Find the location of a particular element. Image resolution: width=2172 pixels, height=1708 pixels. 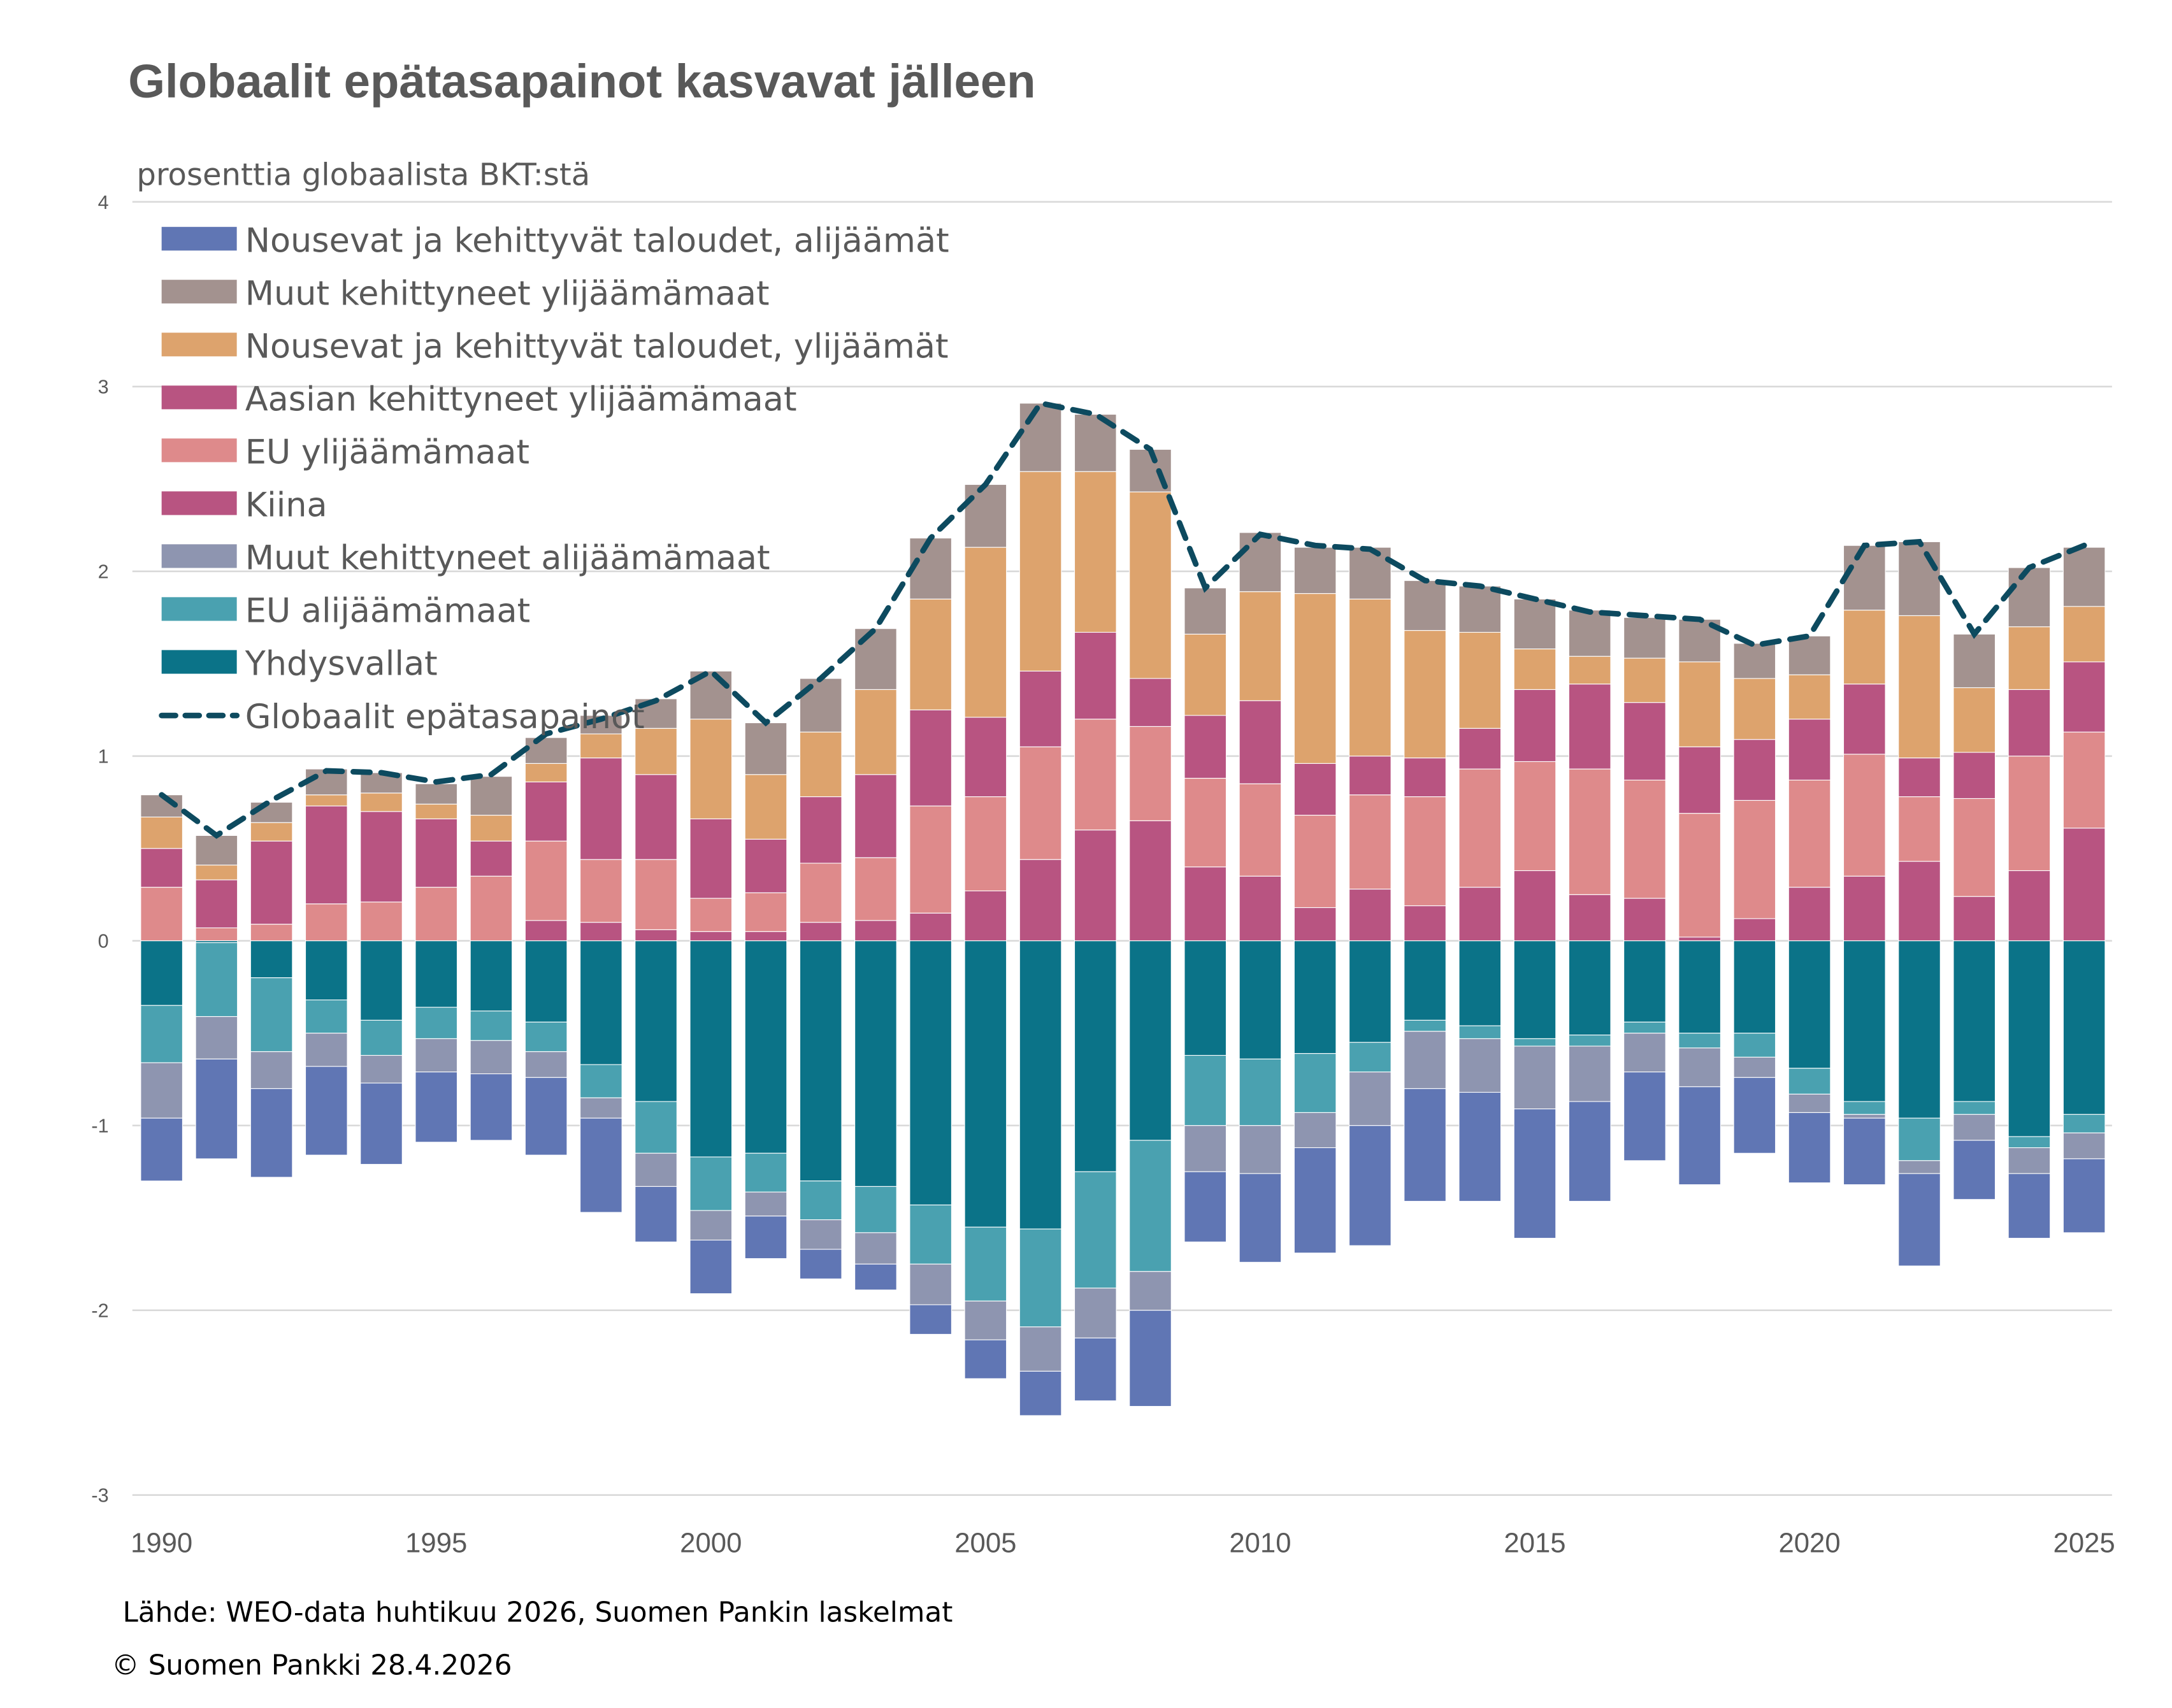

x-tick-label: 2000 is located at coordinates (711, 1542).